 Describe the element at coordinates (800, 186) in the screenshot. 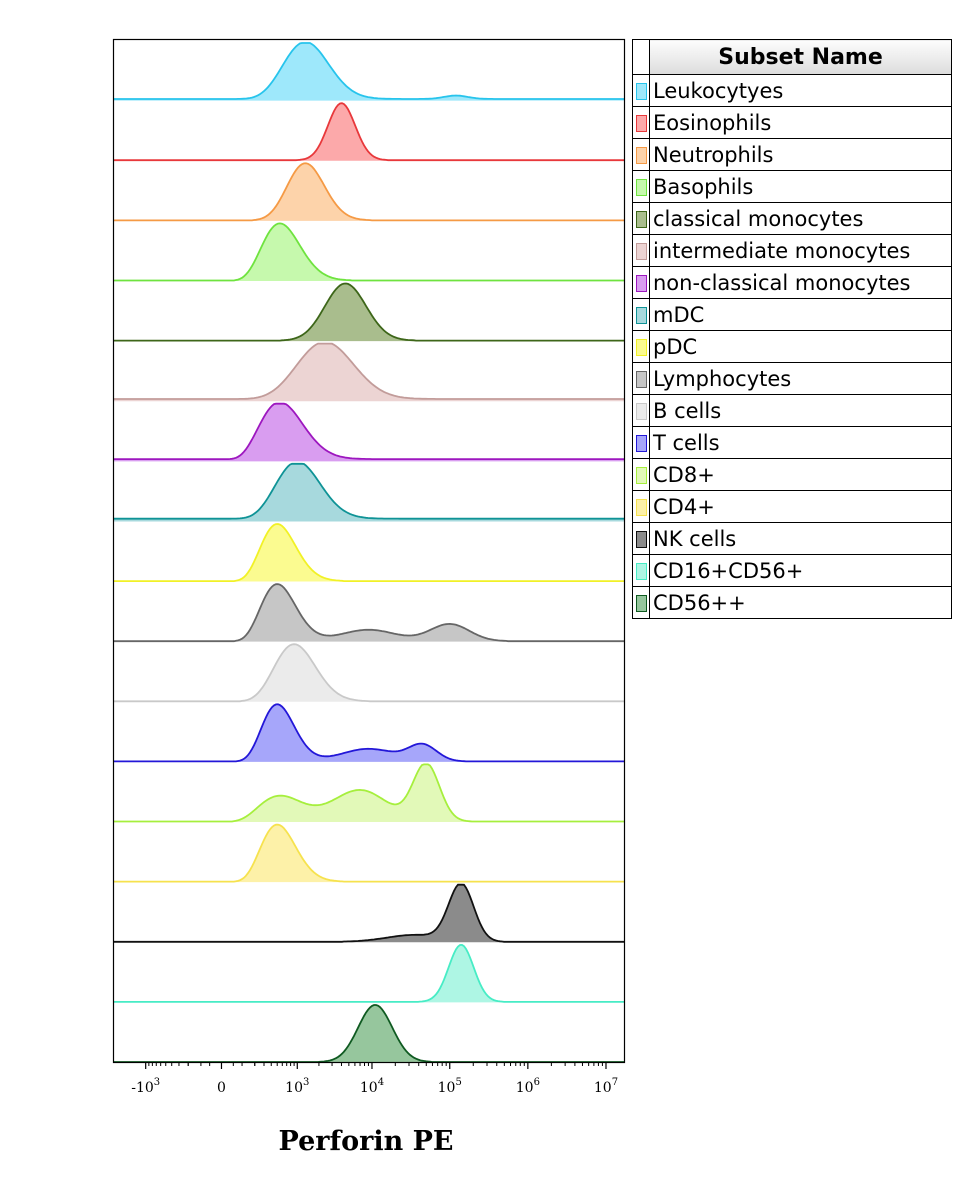

I see `legend-label: Basophils` at that location.